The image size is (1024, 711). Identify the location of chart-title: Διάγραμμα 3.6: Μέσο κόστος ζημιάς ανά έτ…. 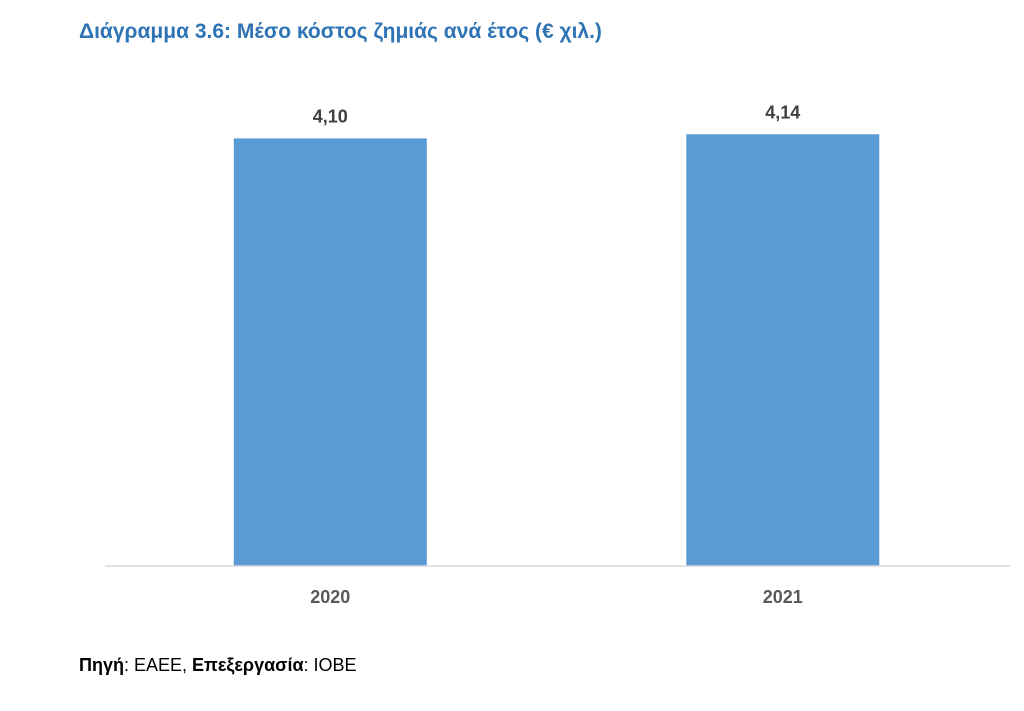
(340, 31).